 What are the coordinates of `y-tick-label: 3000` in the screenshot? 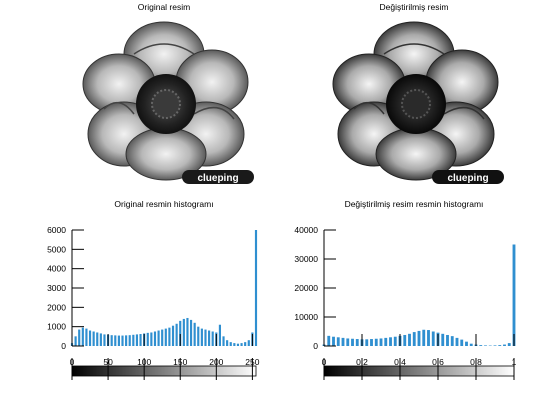 It's located at (56, 288).